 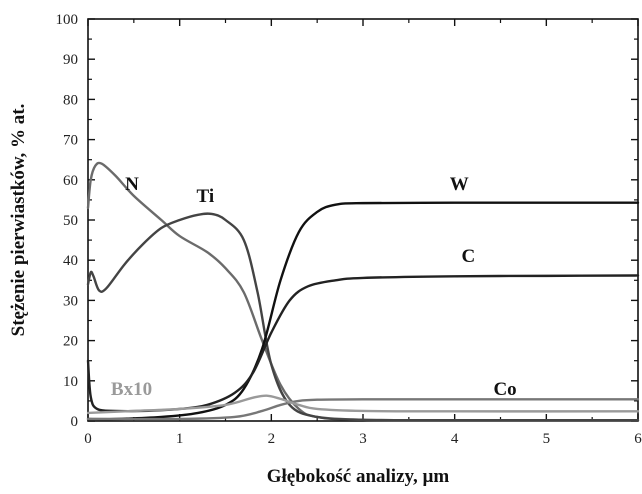 I want to click on y-tick-label: 10, so click(x=70, y=382).